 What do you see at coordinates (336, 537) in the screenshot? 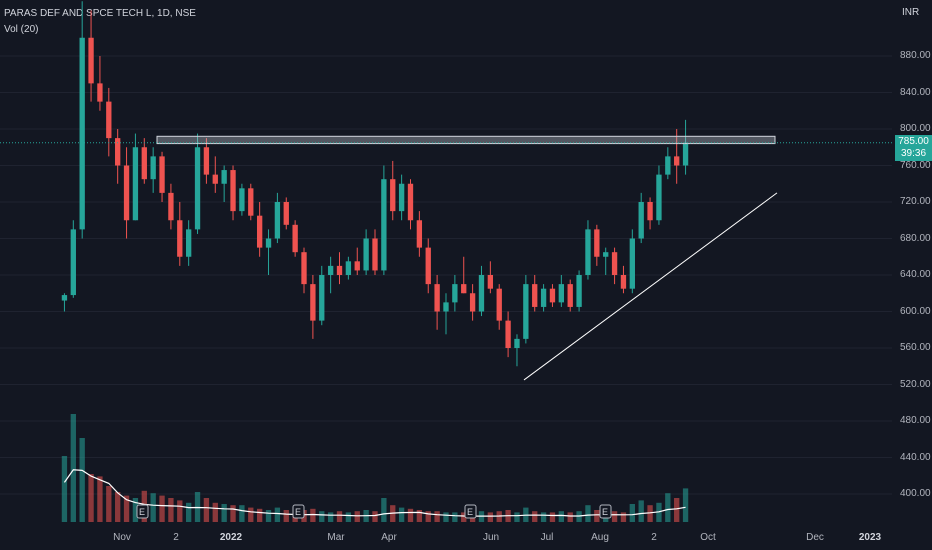
I see `time-tick: Mar` at bounding box center [336, 537].